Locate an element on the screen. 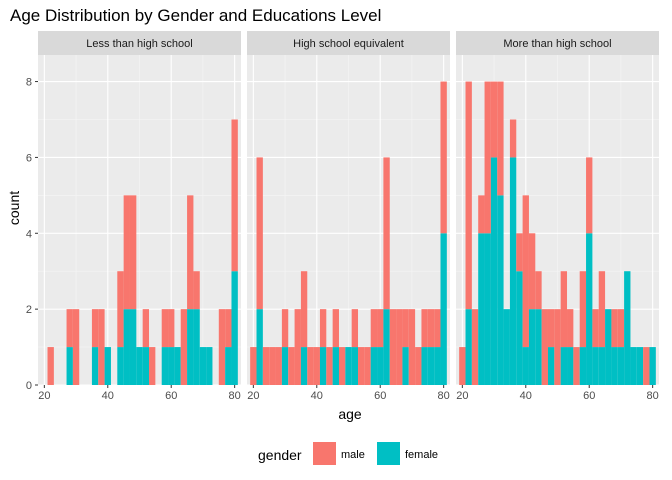 The height and width of the screenshot is (480, 672). legend-key-male is located at coordinates (324, 453).